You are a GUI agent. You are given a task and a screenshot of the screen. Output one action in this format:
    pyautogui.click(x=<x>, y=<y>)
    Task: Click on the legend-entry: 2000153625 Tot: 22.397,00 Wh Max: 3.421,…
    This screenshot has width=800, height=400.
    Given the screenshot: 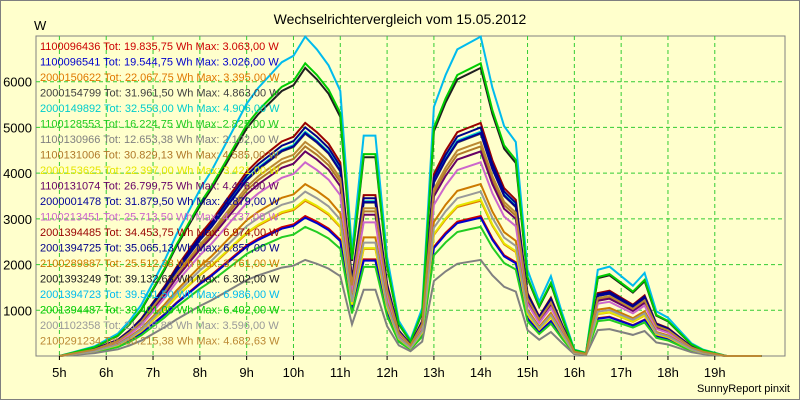 What is the action you would take?
    pyautogui.click(x=160, y=171)
    